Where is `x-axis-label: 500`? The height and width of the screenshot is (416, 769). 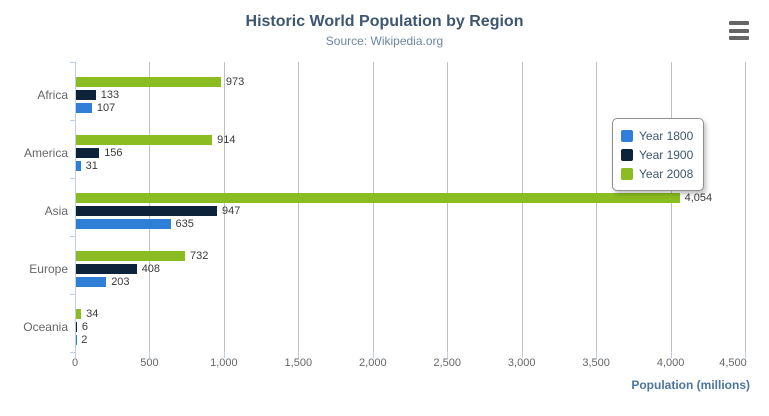
x-axis-label: 500 is located at coordinates (149, 363).